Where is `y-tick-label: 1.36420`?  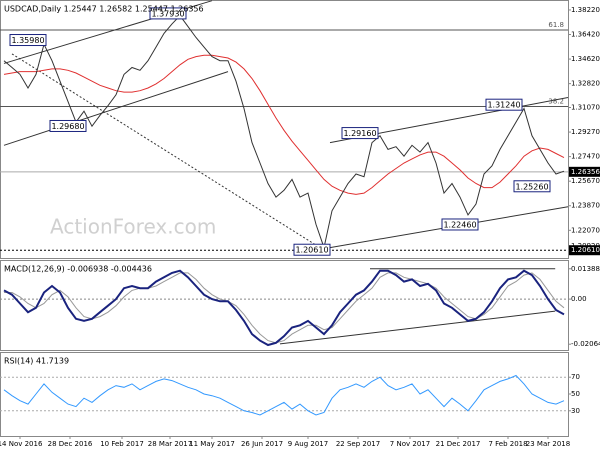 y-tick-label: 1.36420 is located at coordinates (585, 35).